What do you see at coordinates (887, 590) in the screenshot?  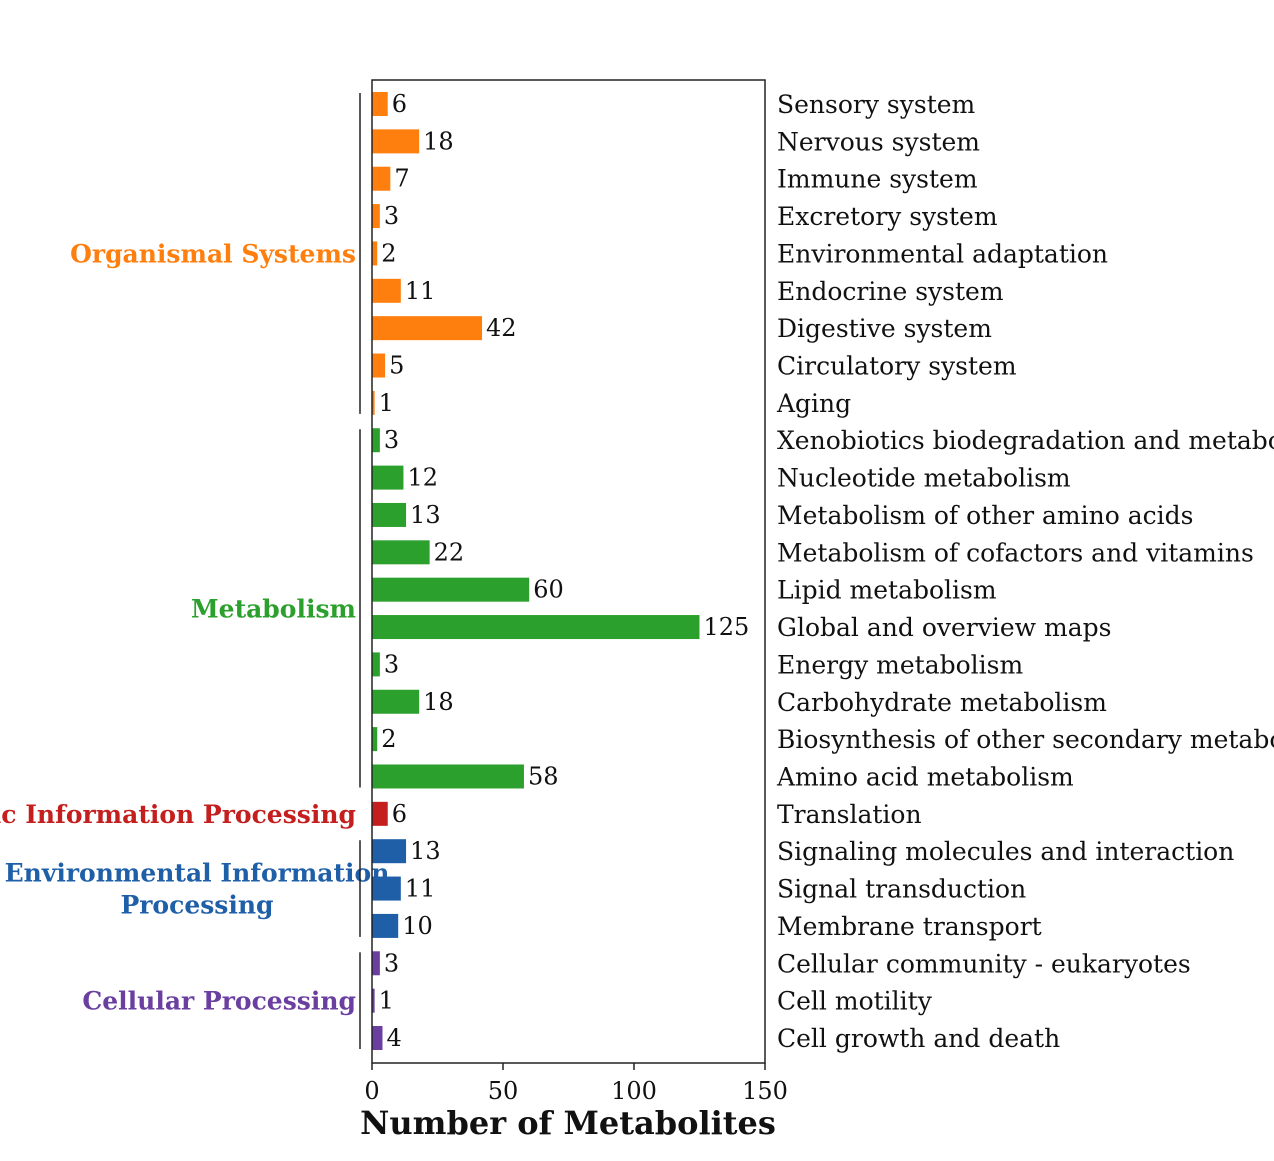 I see `category-label: Lipid metabolism` at bounding box center [887, 590].